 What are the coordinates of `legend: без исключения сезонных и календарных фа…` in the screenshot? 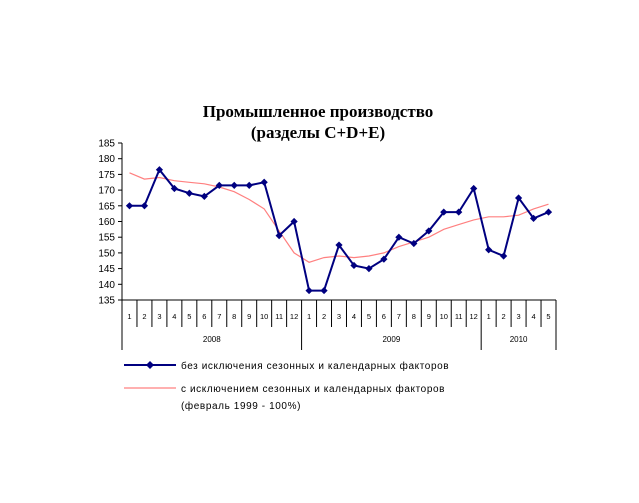 It's located at (286, 386).